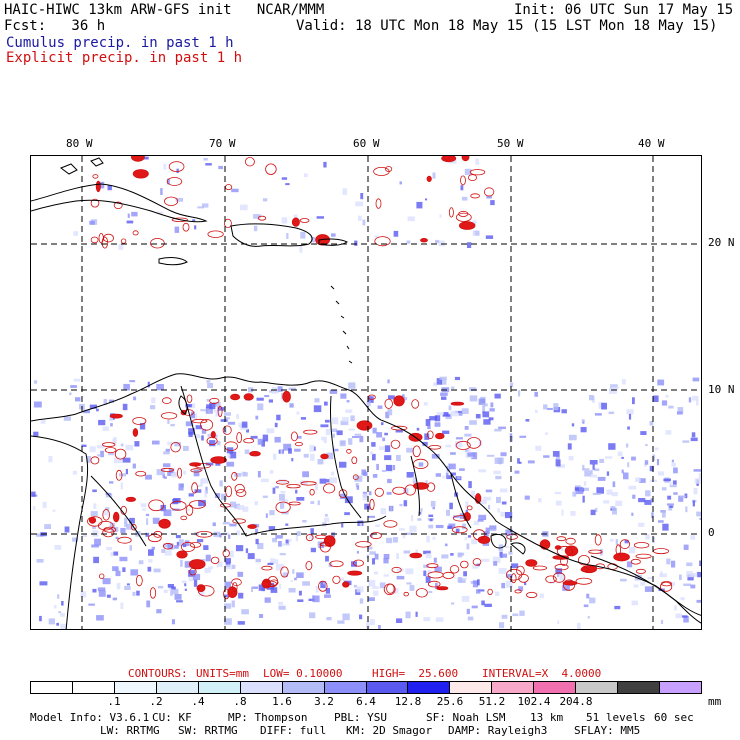 The image size is (740, 740). What do you see at coordinates (498, 730) in the screenshot?
I see `footer-damp: DAMP: Rayleigh3` at bounding box center [498, 730].